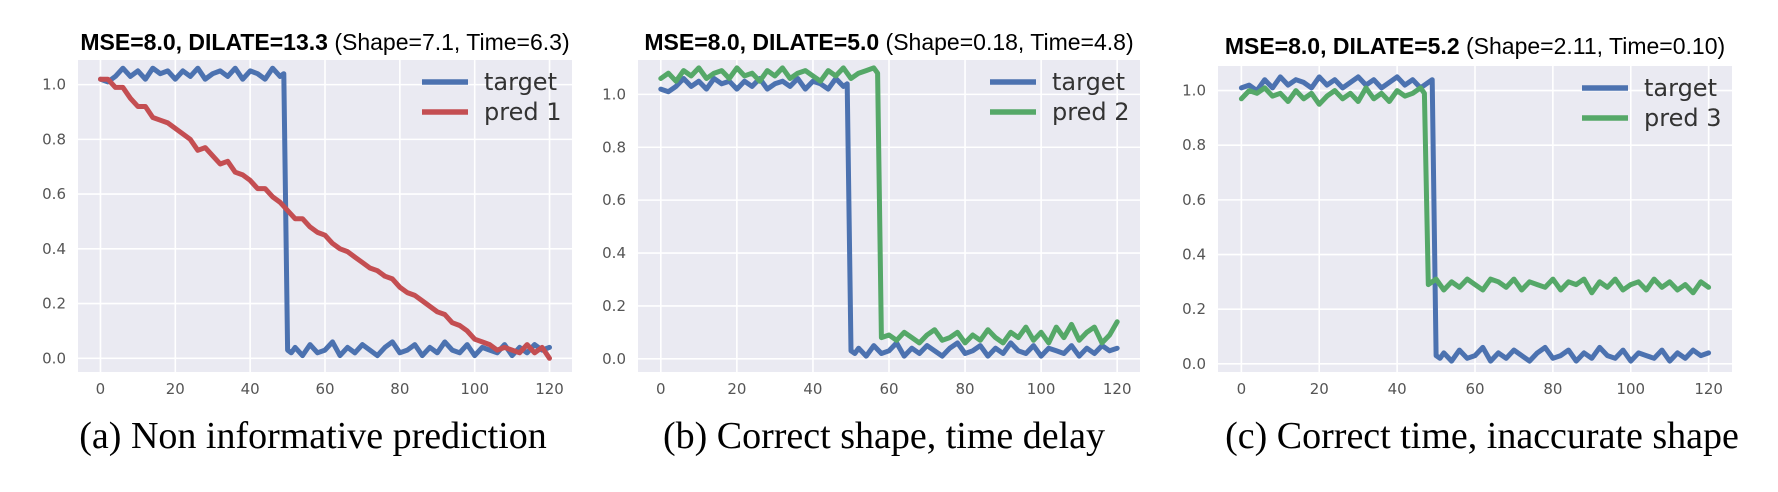 The width and height of the screenshot is (1778, 492). Describe the element at coordinates (1682, 118) in the screenshot. I see `legend-label: pred 3` at that location.